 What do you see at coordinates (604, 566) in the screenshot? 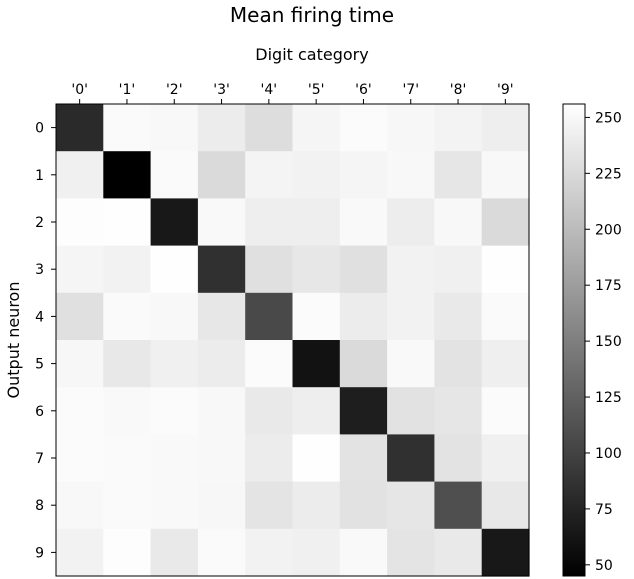
I see `colorbar-tick-label: 50` at bounding box center [604, 566].